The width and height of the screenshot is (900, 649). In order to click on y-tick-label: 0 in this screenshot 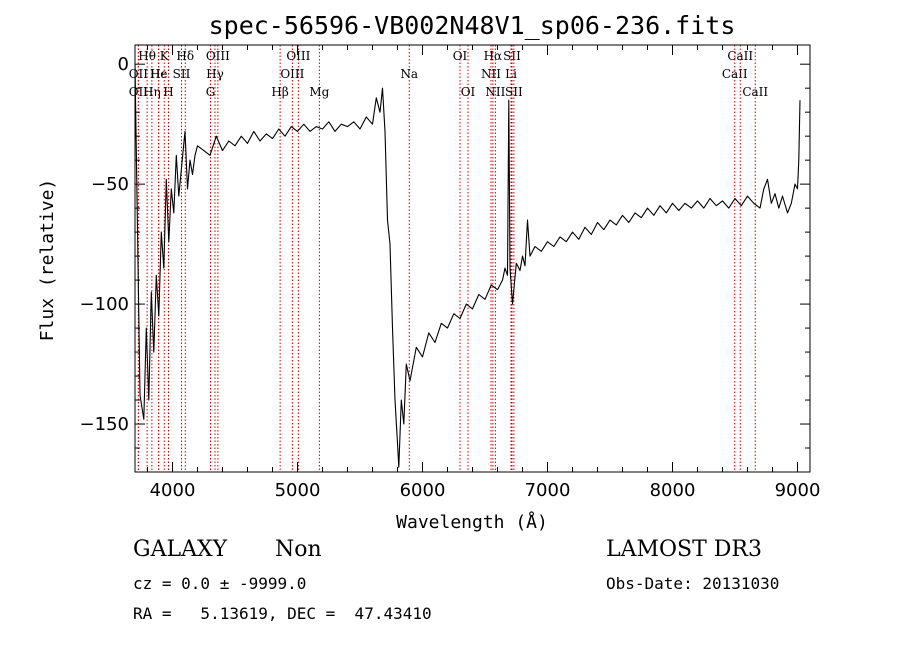, I will do `click(123, 64)`.